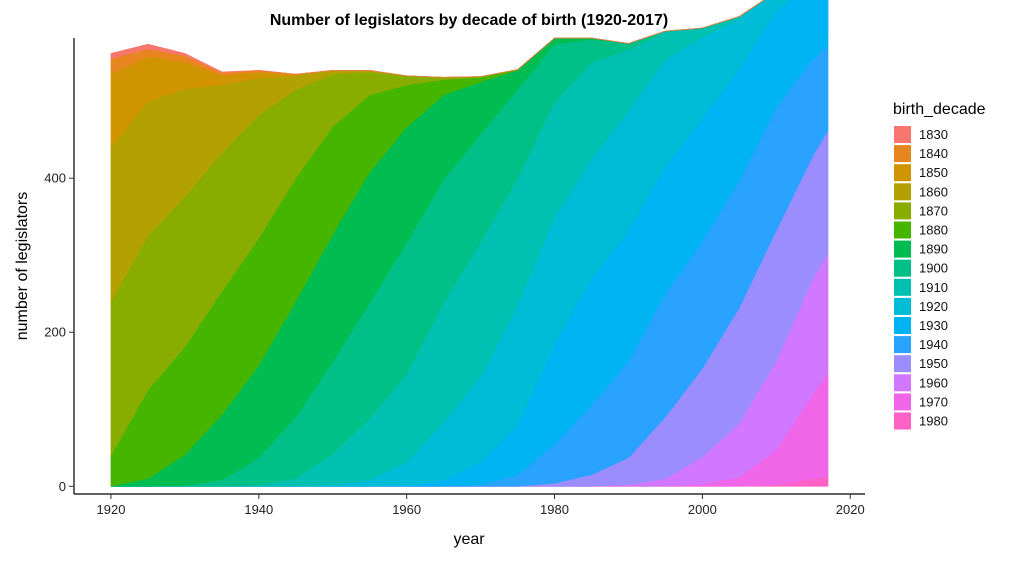 The height and width of the screenshot is (562, 1019). Describe the element at coordinates (554, 509) in the screenshot. I see `x-tick-label: 1980` at that location.